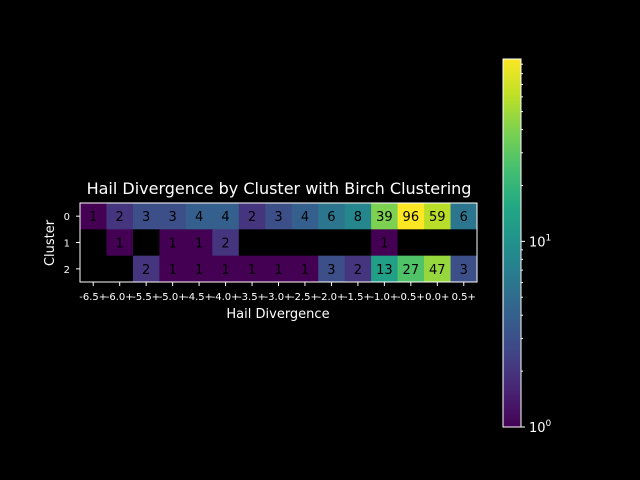 This screenshot has width=640, height=480. What do you see at coordinates (226, 297) in the screenshot?
I see `x-tick-label: -4.0+` at bounding box center [226, 297].